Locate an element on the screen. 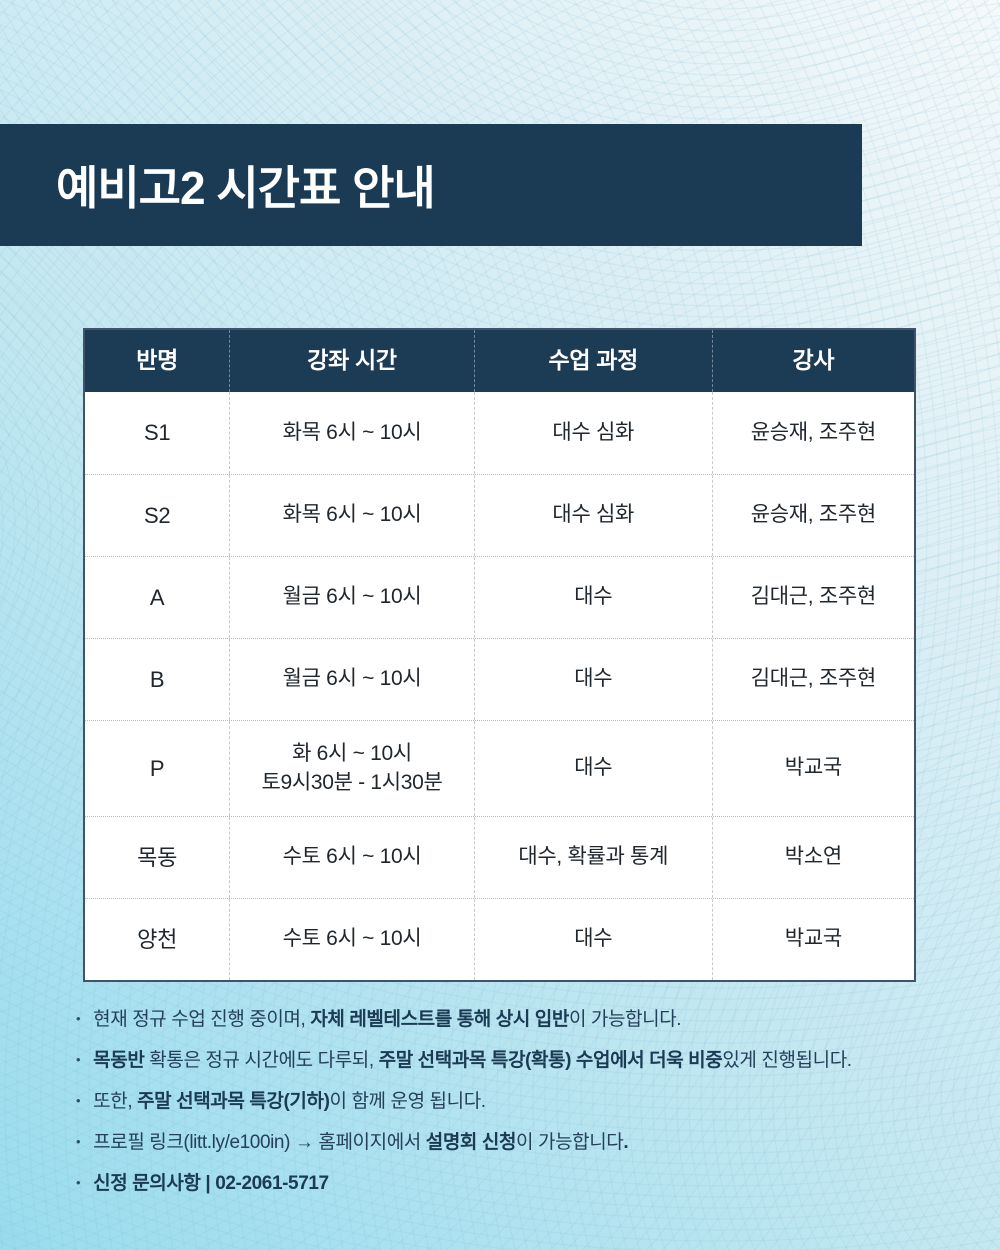 Image resolution: width=1000 pixels, height=1250 pixels. note-segment: 현재 정규 수업 진행 중이며, is located at coordinates (202, 1019).